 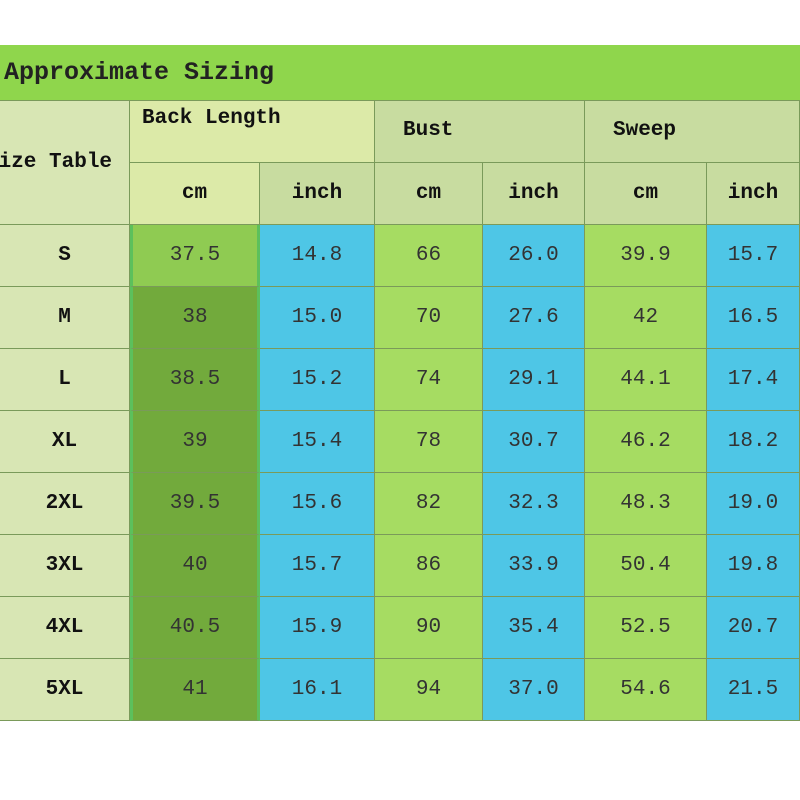 I want to click on size-value: 16.5, so click(x=753, y=318).